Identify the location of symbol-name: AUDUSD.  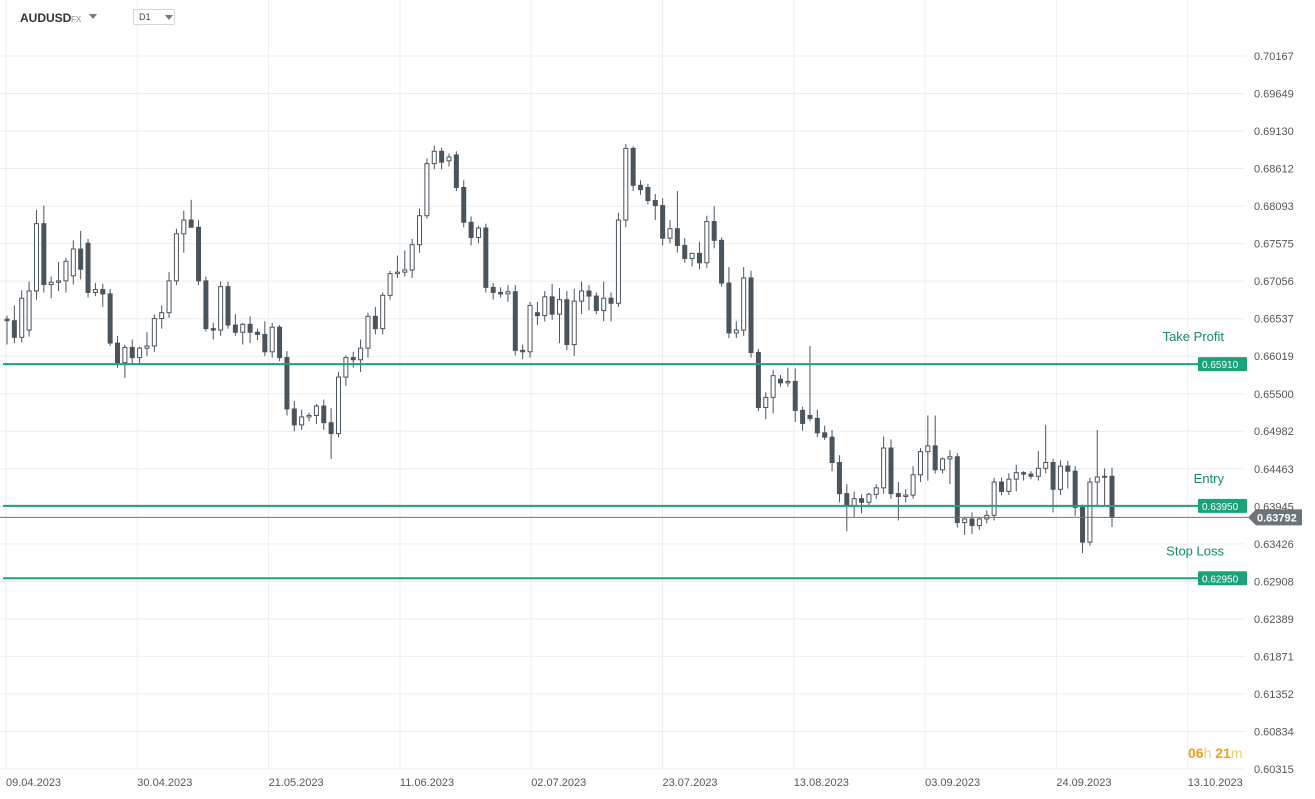
(46, 18).